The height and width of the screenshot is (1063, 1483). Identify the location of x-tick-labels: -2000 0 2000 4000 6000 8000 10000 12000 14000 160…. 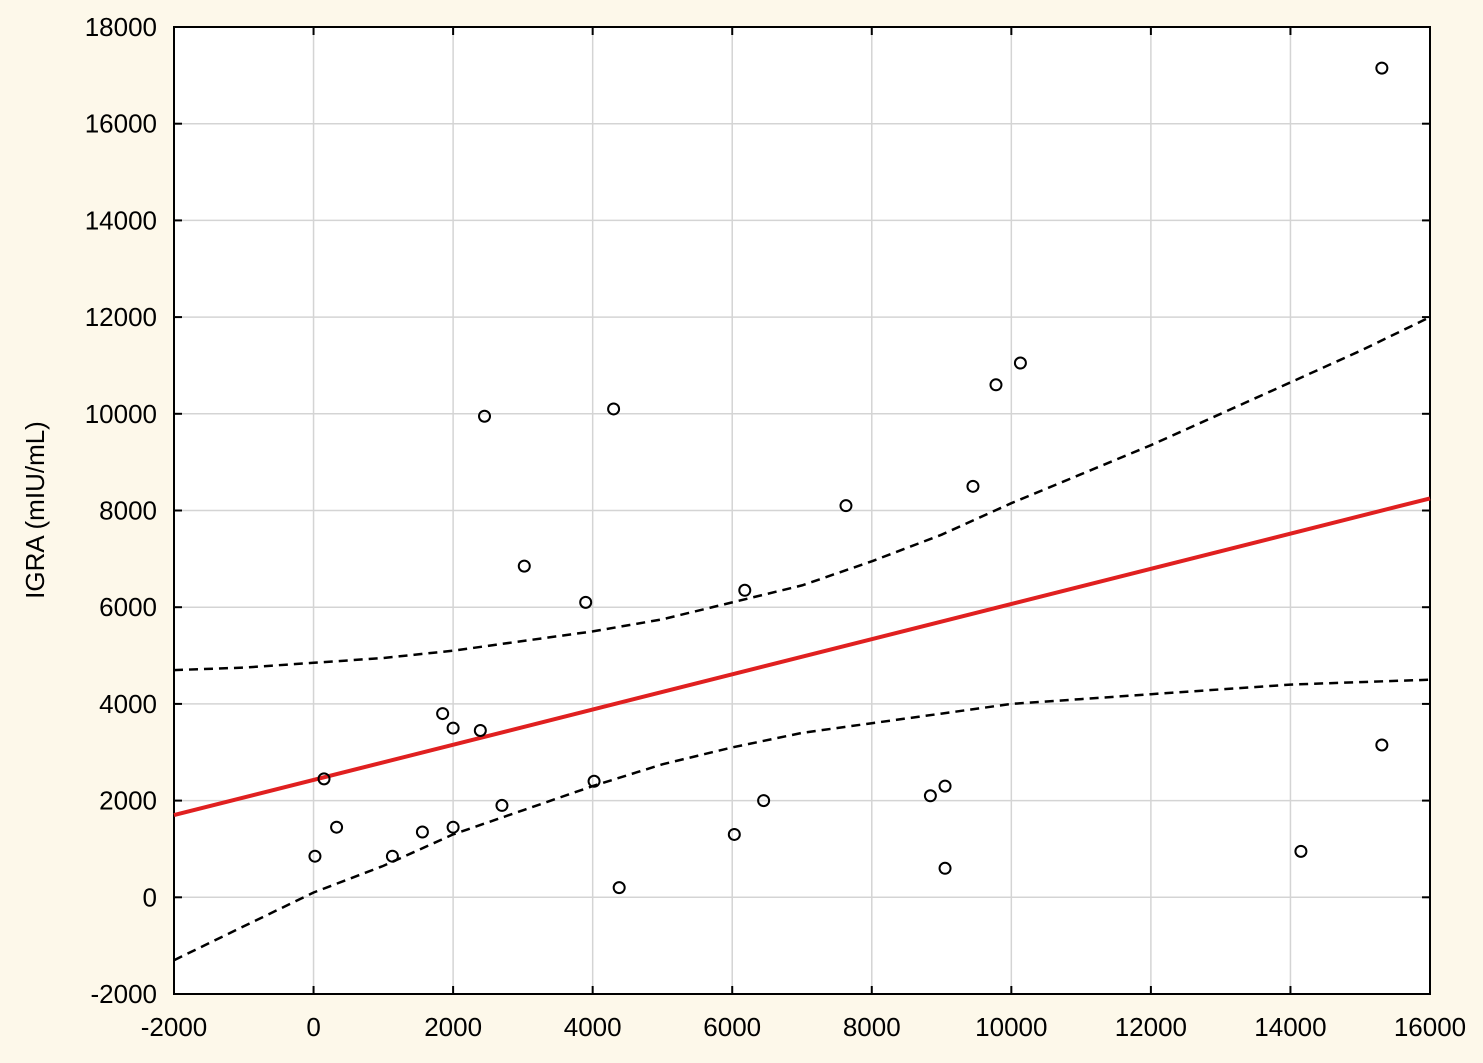
(803, 1027).